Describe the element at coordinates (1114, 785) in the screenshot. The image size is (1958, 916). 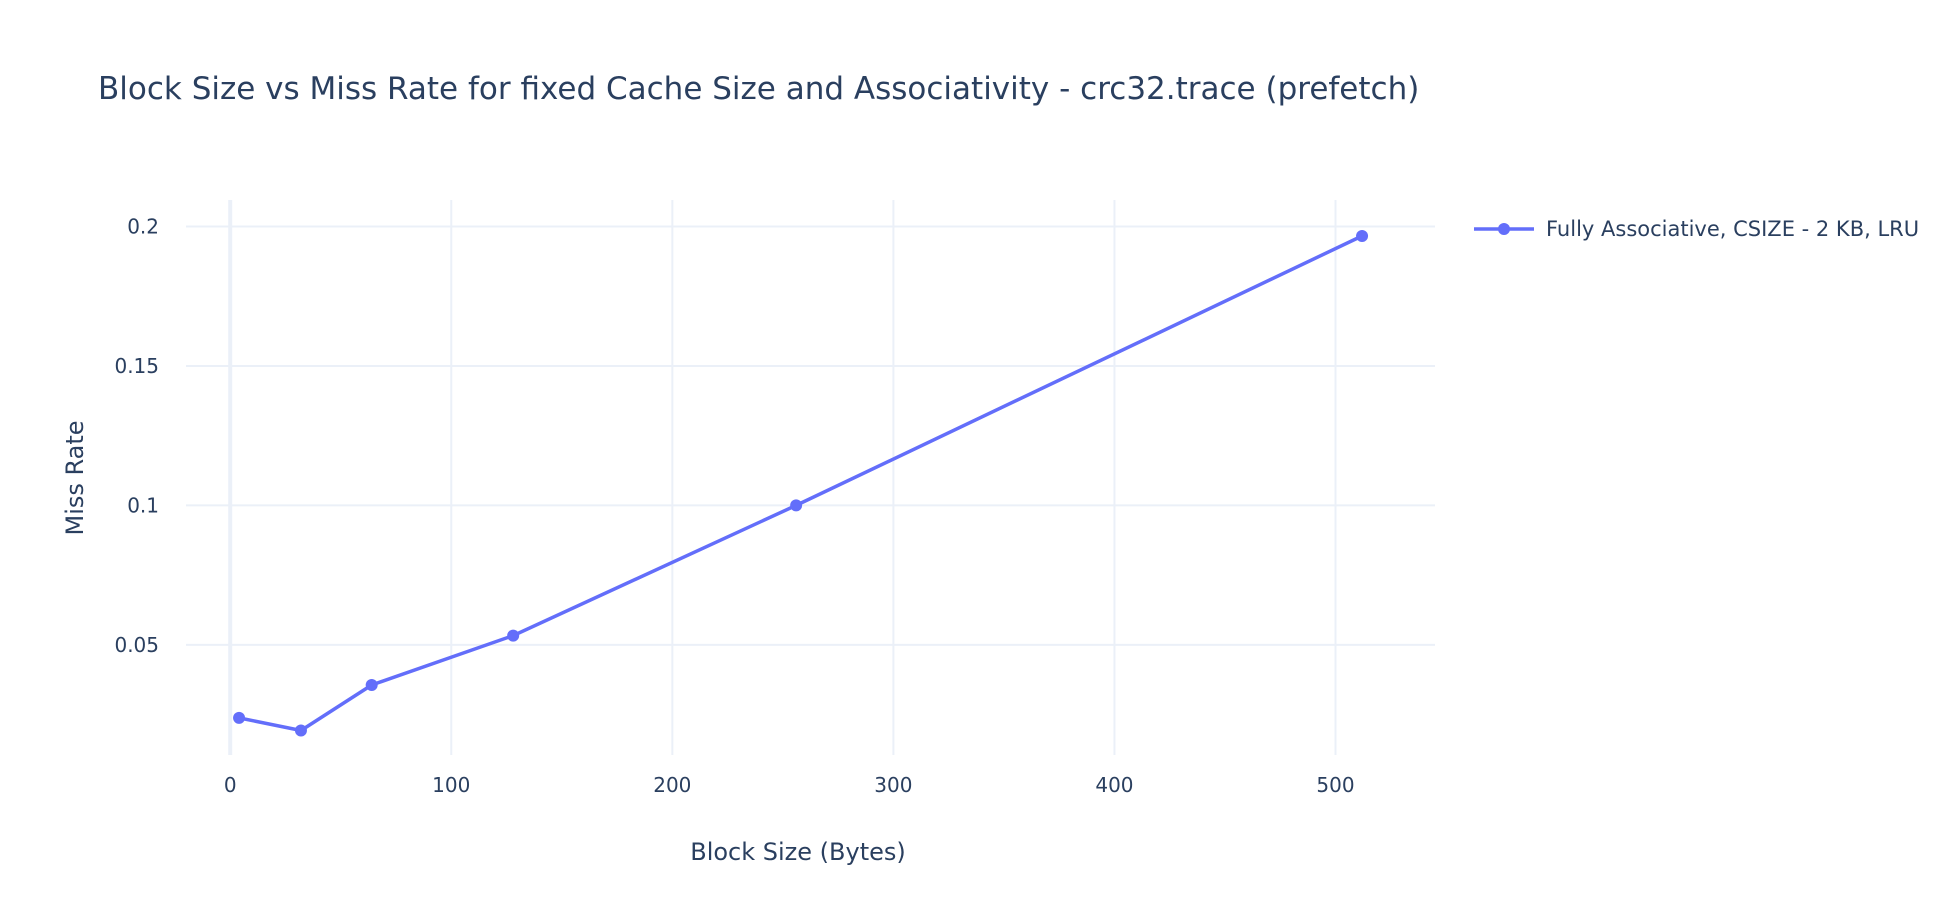
I see `x-tick-label: 400` at that location.